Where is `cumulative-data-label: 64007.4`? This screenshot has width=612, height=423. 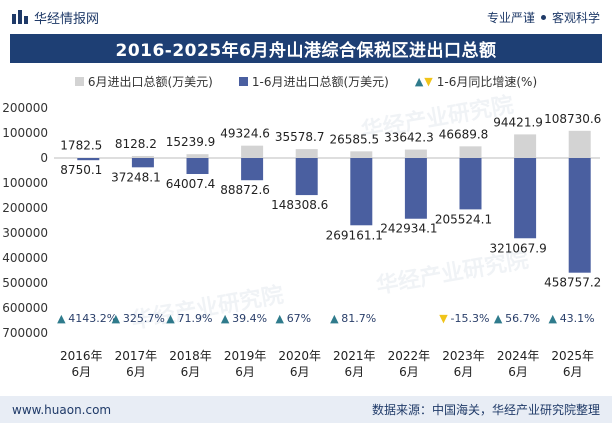 cumulative-data-label: 64007.4 is located at coordinates (191, 184).